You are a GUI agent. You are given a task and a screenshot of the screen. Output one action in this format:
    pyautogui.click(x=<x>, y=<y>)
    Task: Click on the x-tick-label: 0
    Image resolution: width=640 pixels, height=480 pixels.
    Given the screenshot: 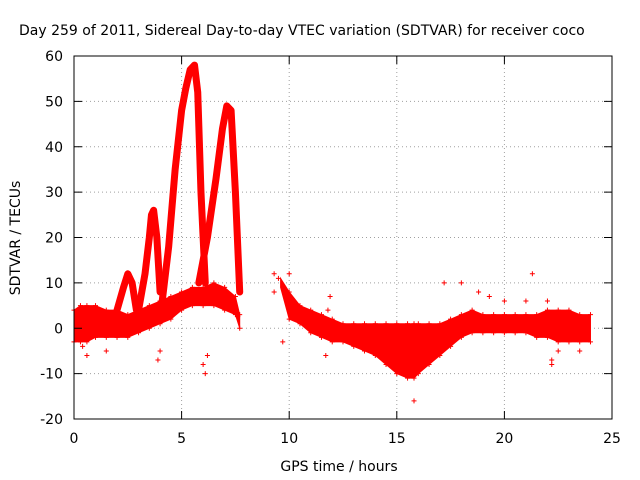 What is the action you would take?
    pyautogui.click(x=74, y=439)
    